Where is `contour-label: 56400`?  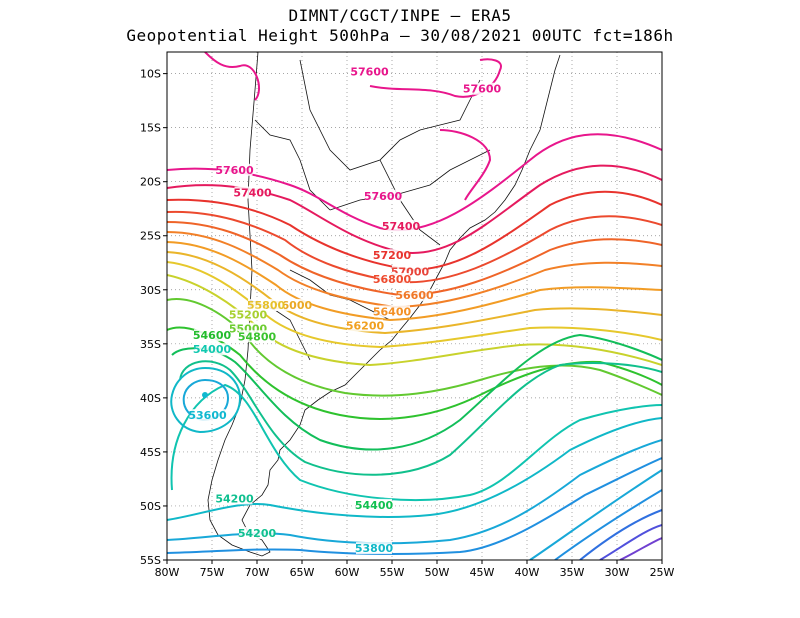
contour-label: 56400 is located at coordinates (392, 311).